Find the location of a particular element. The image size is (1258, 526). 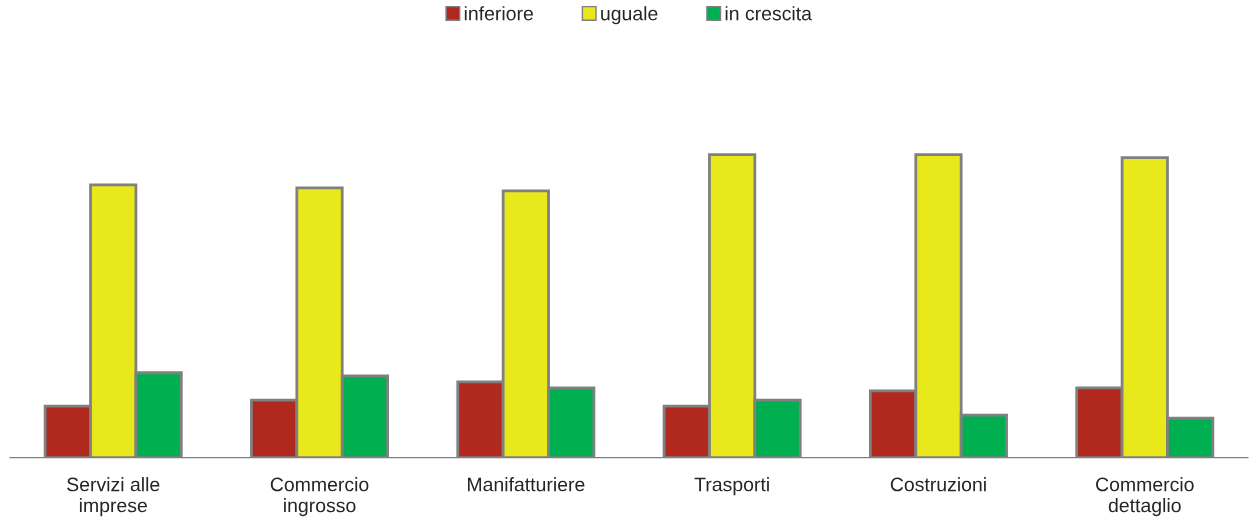

x-tick-label: Commercio dettaglio is located at coordinates (1145, 497).